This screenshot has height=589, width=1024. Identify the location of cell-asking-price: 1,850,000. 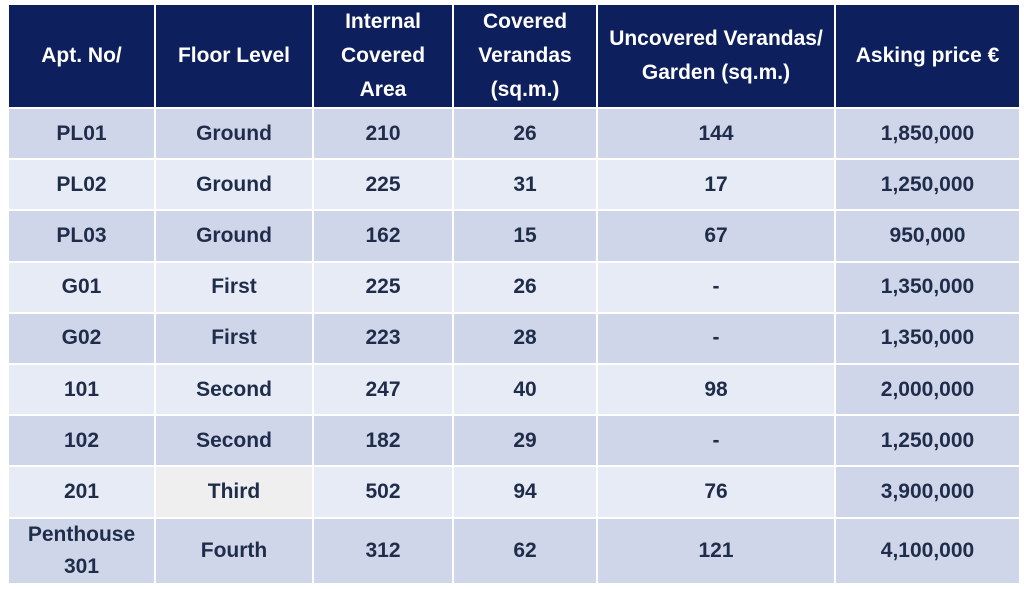
(927, 133).